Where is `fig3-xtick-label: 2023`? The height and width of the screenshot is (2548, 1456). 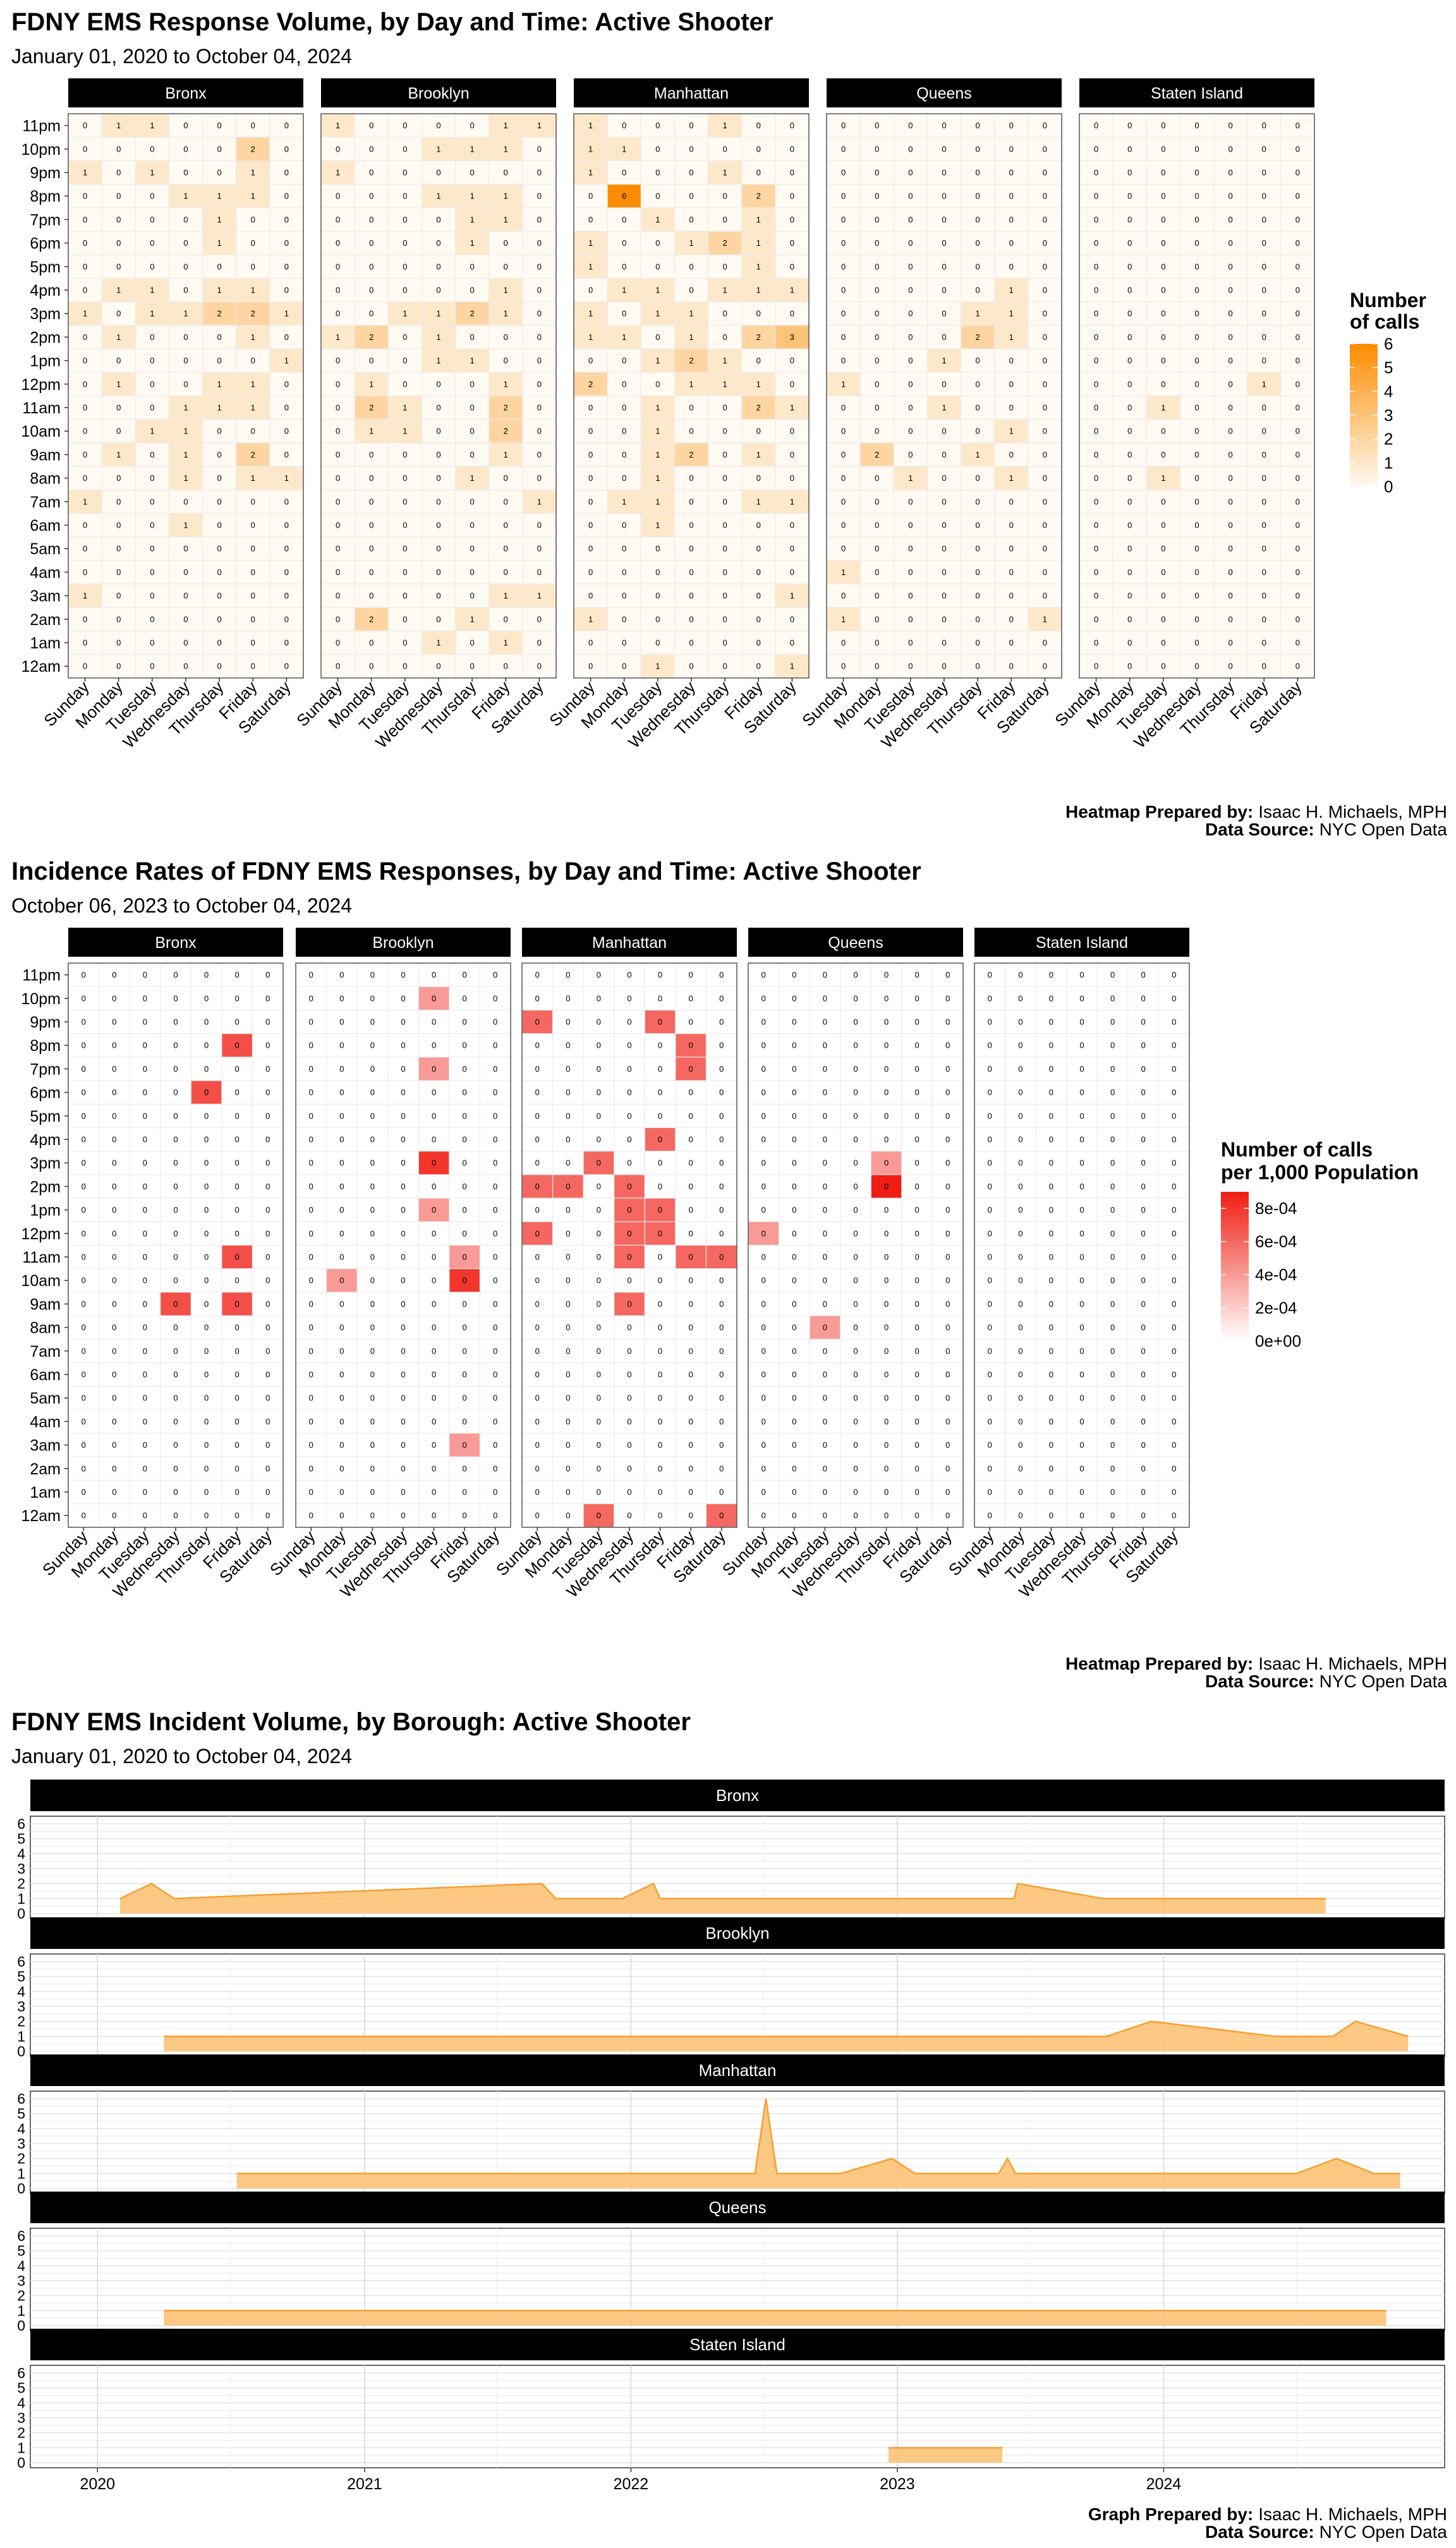
fig3-xtick-label: 2023 is located at coordinates (897, 2484).